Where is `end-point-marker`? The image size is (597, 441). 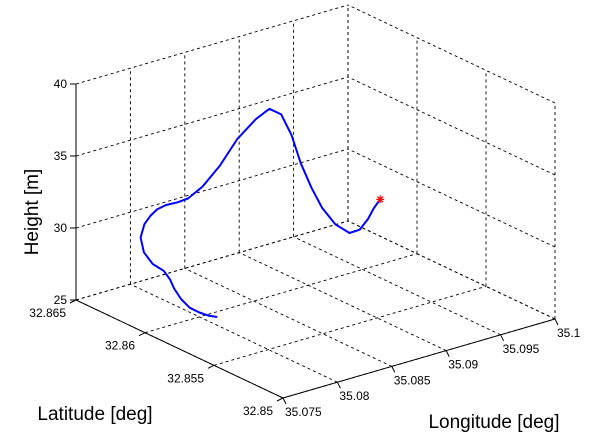
end-point-marker is located at coordinates (380, 199).